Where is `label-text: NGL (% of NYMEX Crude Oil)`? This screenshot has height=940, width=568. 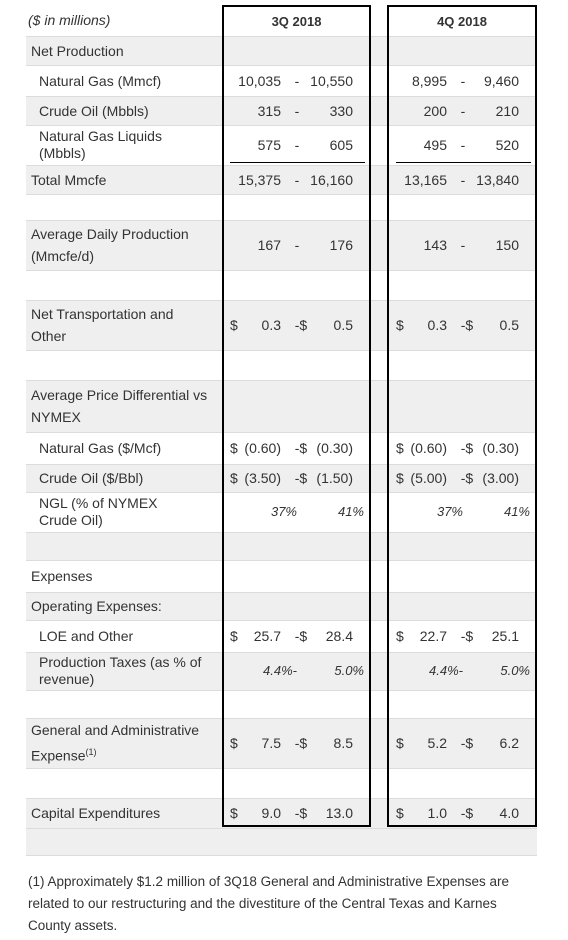 label-text: NGL (% of NYMEX Crude Oil) is located at coordinates (98, 511).